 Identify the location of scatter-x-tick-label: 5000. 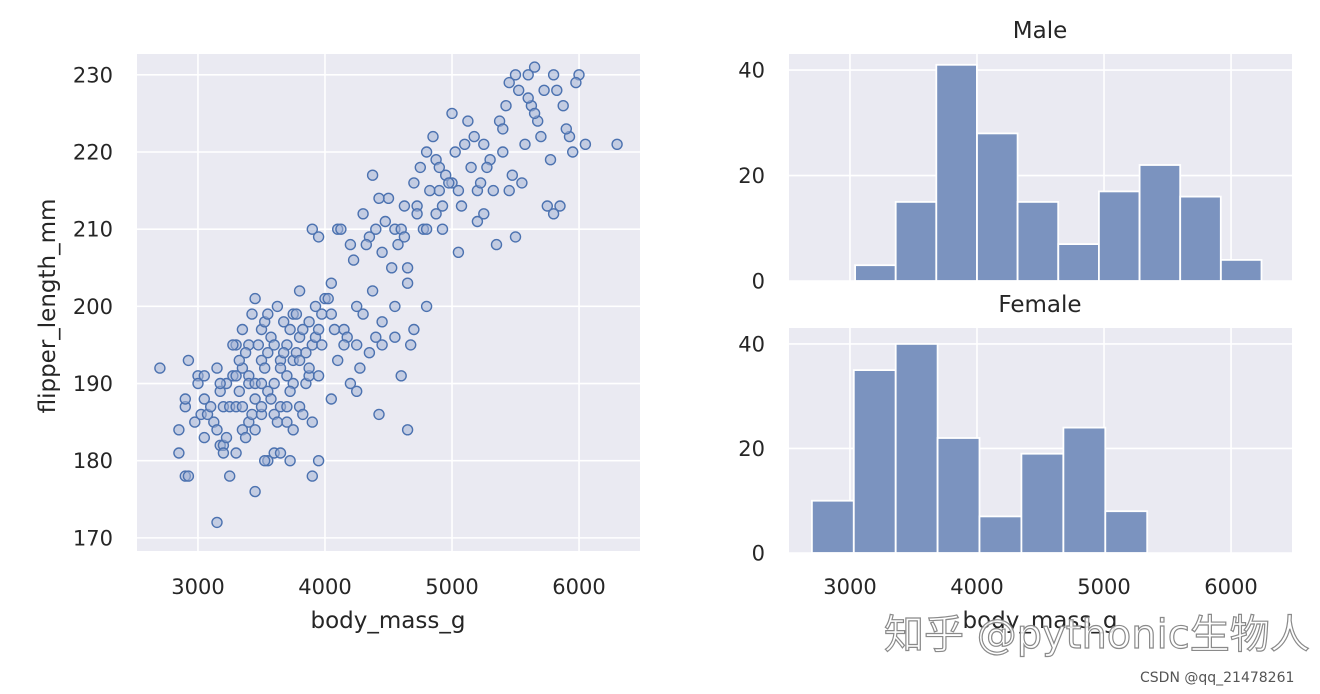
(451, 587).